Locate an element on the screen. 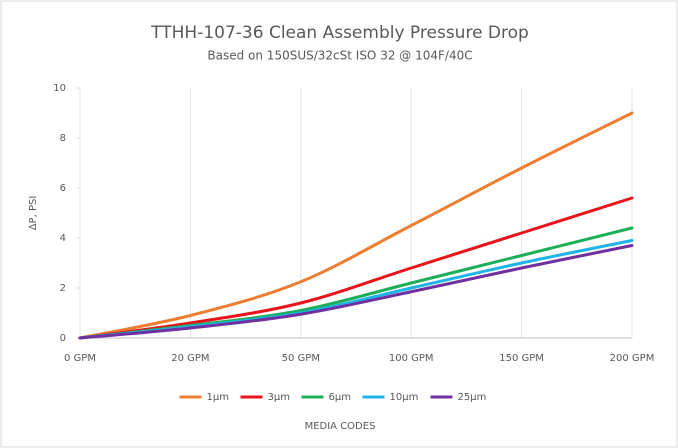 Image resolution: width=678 pixels, height=448 pixels. legend-label: 10µm is located at coordinates (404, 397).